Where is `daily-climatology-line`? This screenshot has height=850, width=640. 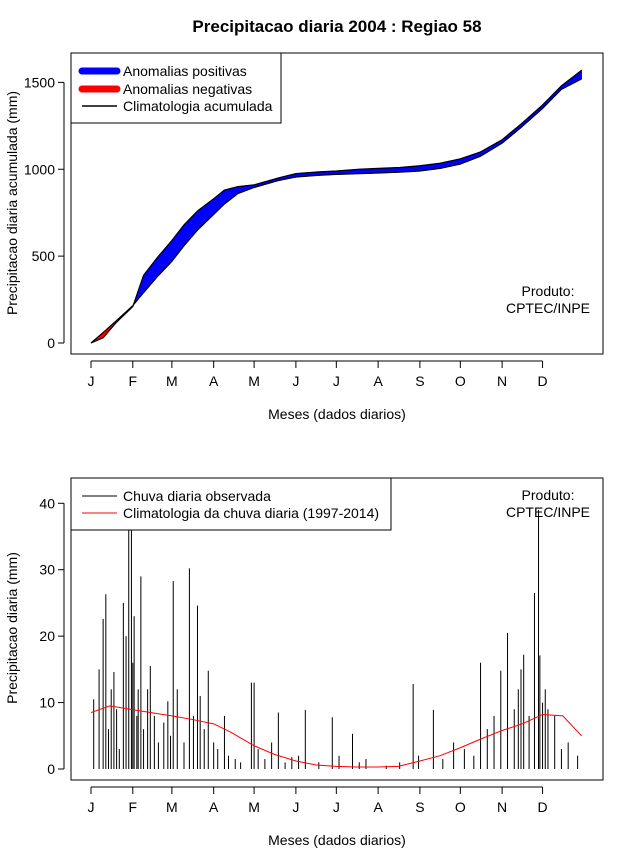
daily-climatology-line is located at coordinates (336, 736).